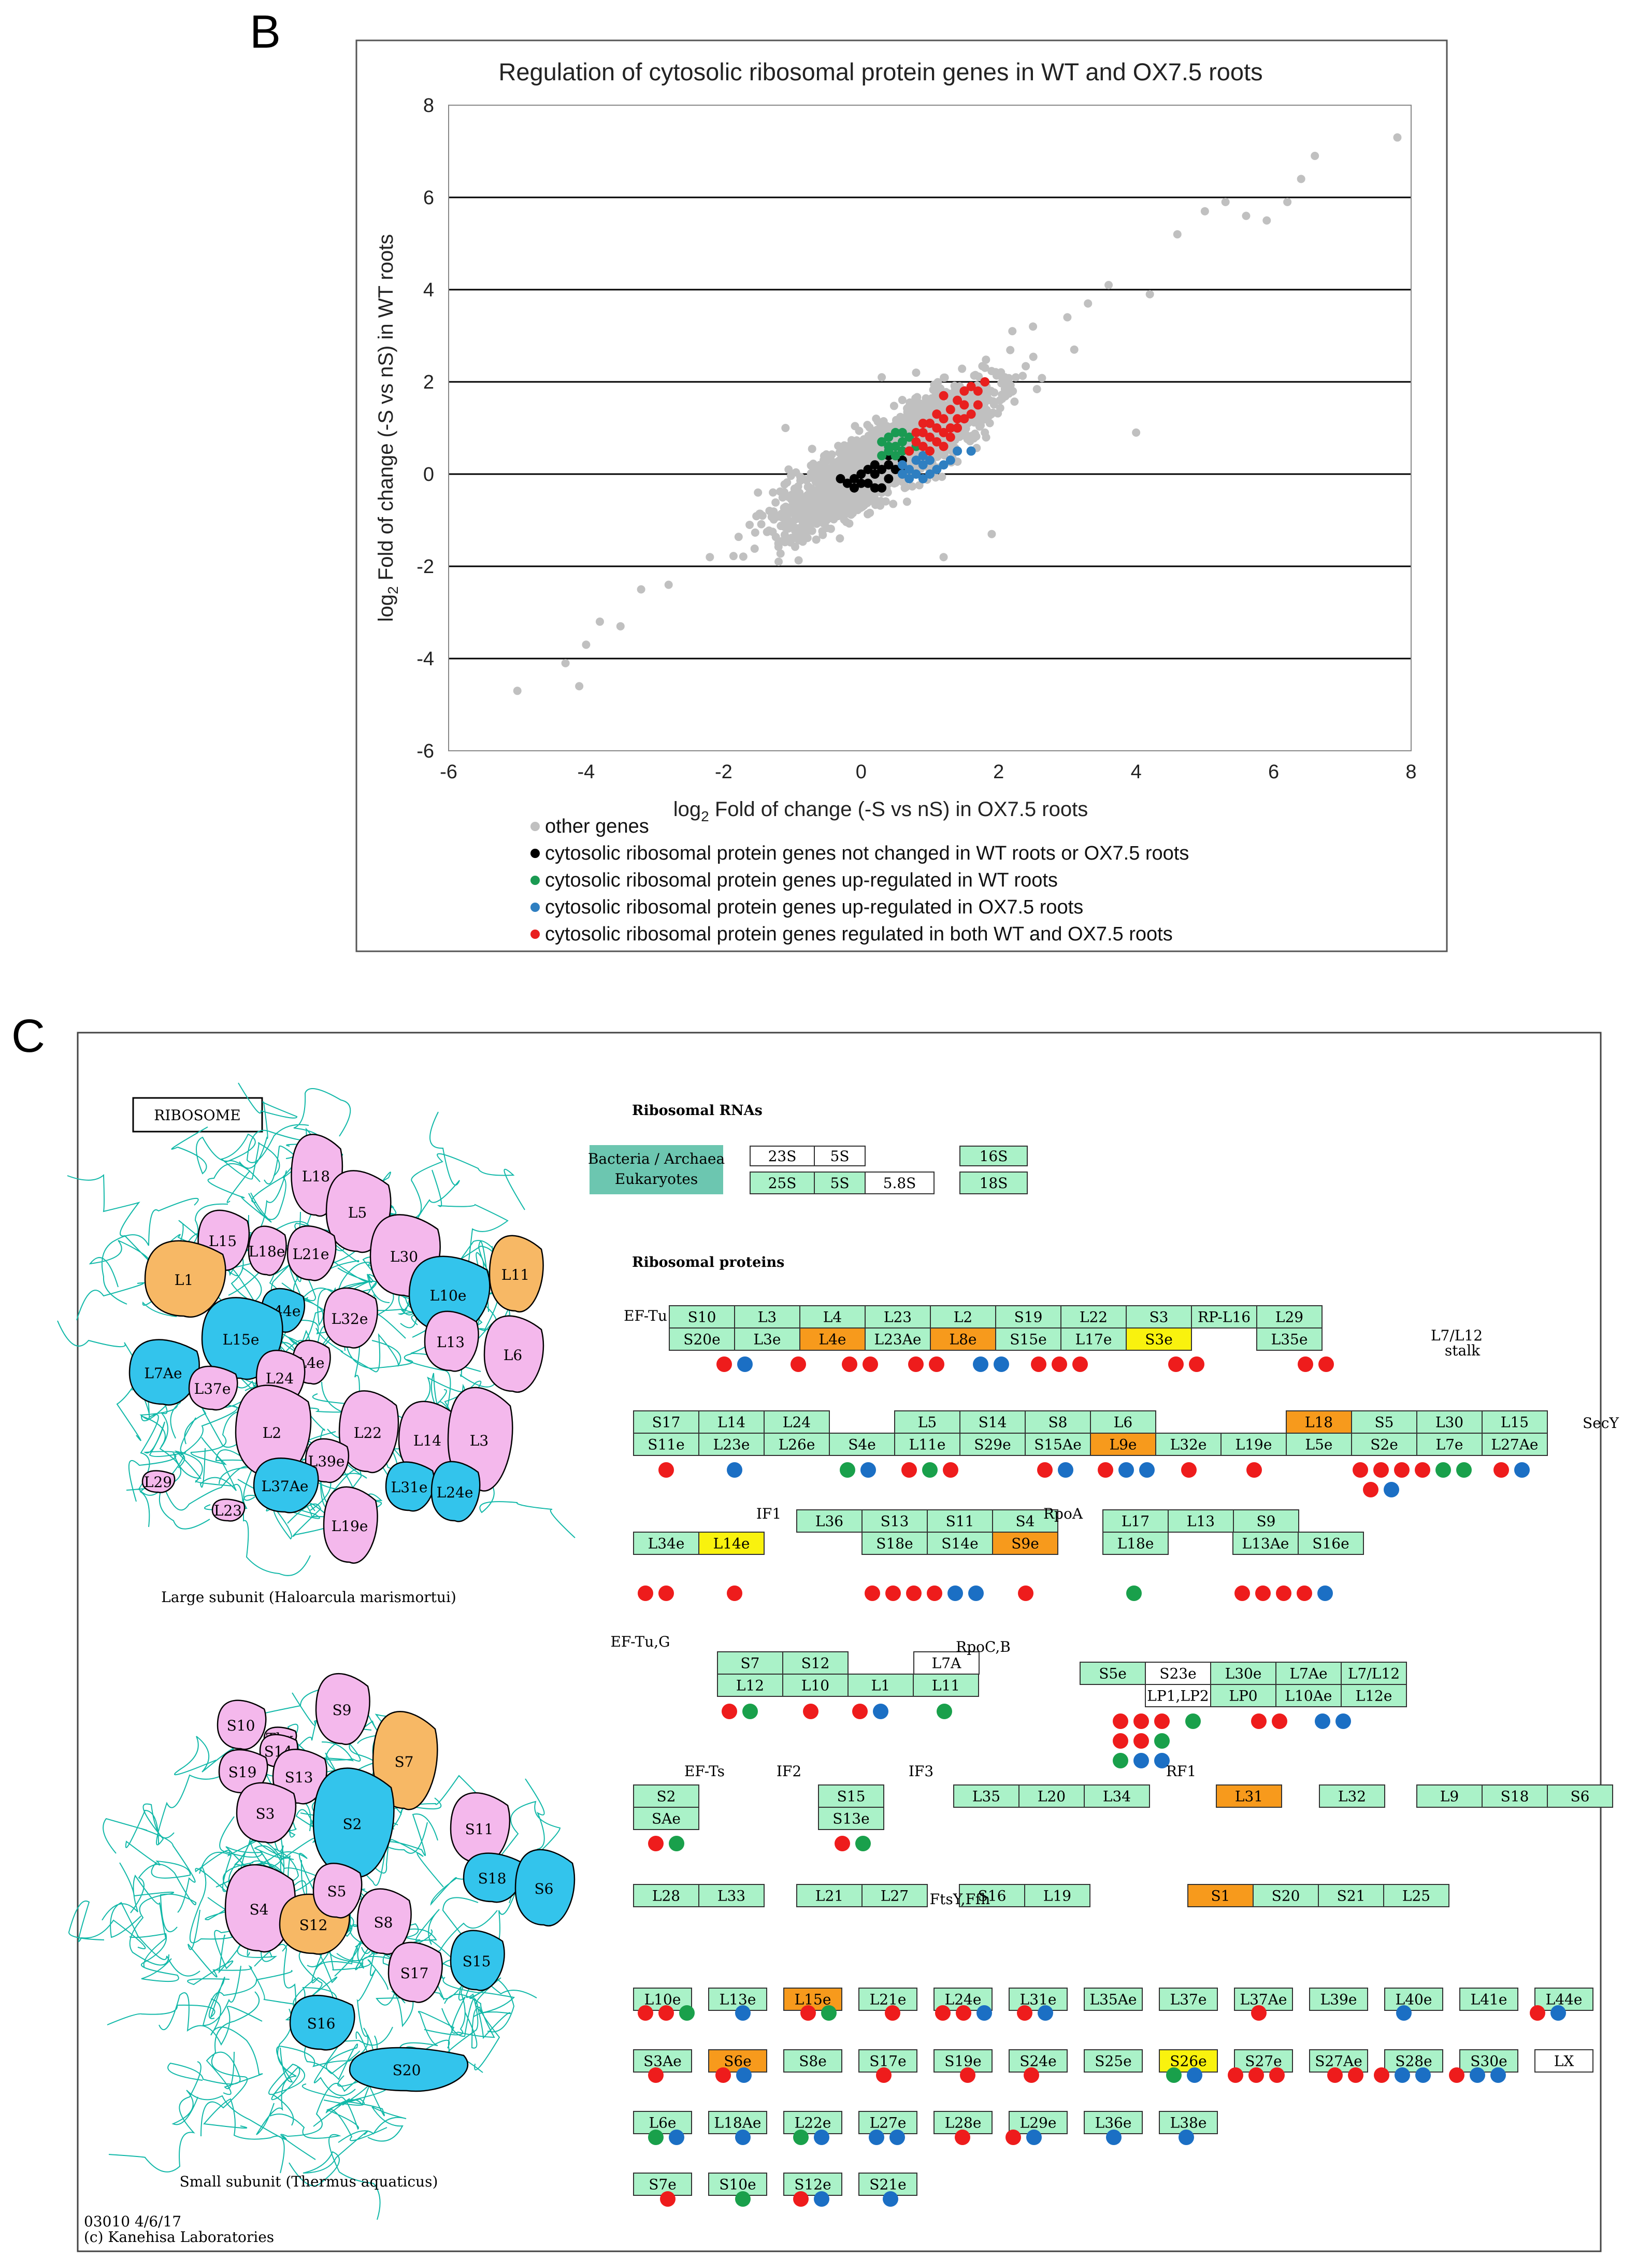  Describe the element at coordinates (964, 2123) in the screenshot. I see `protein-label: L28e` at that location.